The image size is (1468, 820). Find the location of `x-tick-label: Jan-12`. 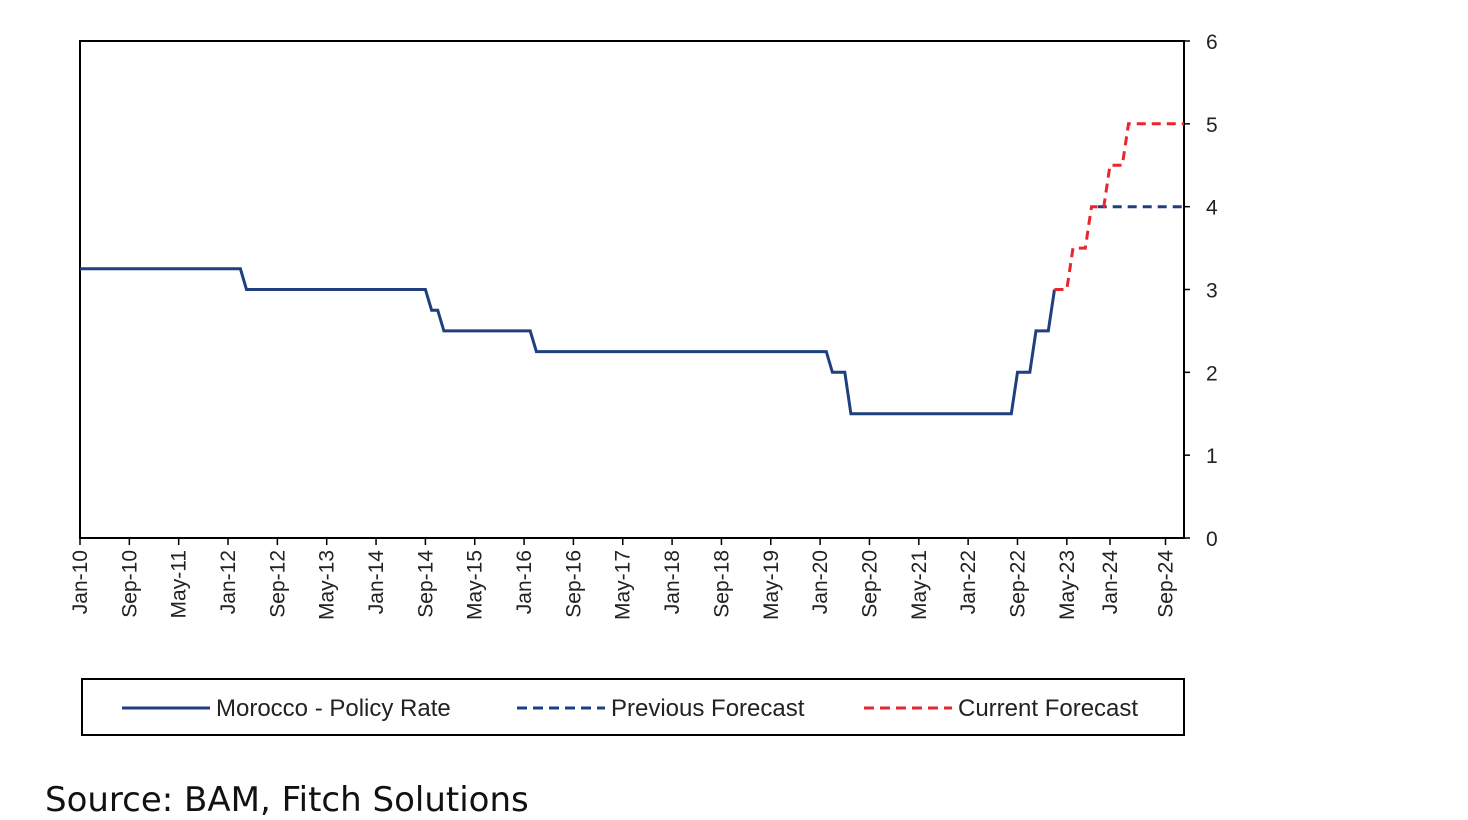

x-tick-label: Jan-12 is located at coordinates (228, 582).